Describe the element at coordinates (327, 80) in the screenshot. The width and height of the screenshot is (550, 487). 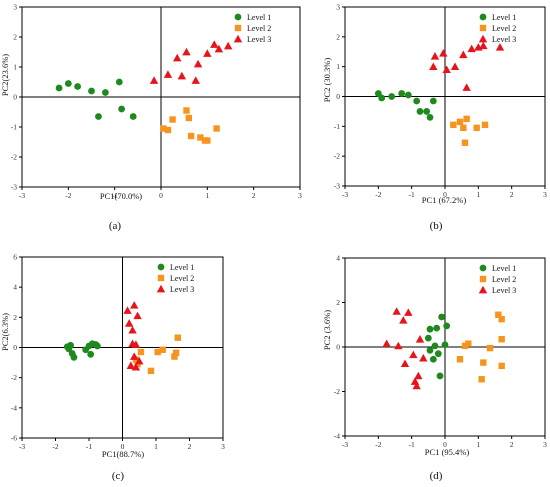
I see `y-axis-label: PC2 (30.3%)` at that location.